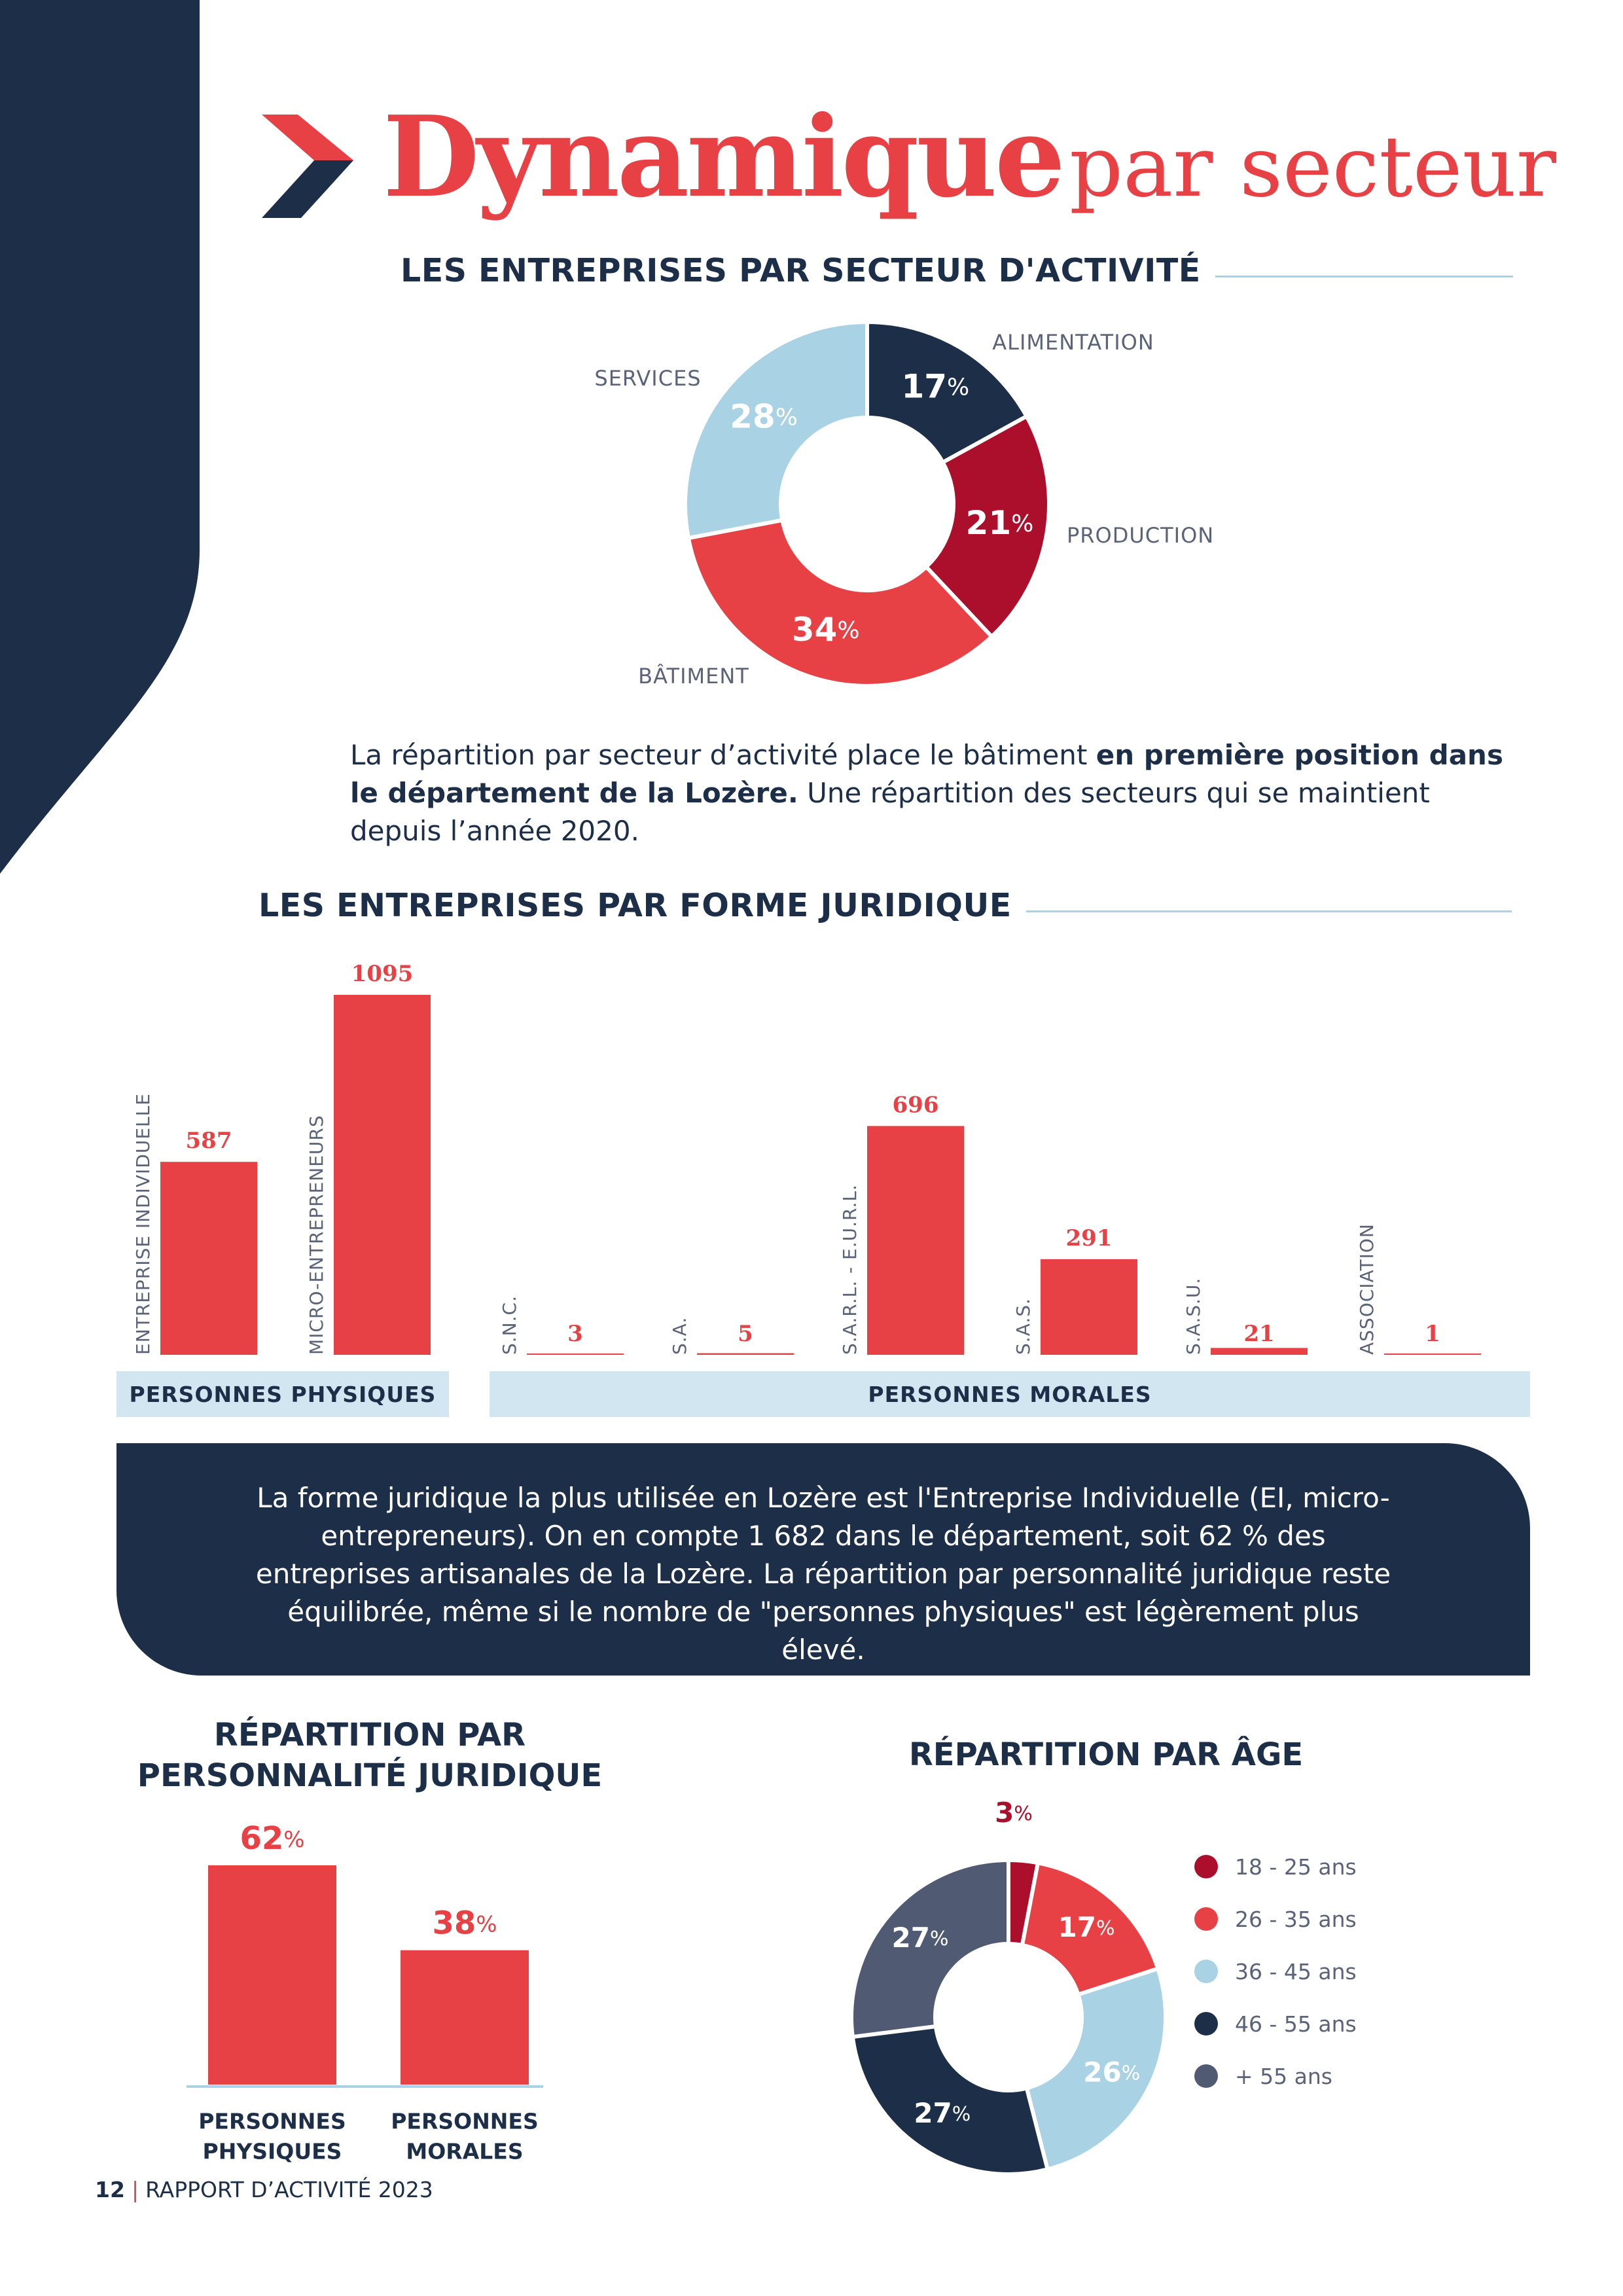  Describe the element at coordinates (920, 1937) in the screenshot. I see `slice-value-label-55-ans: 27%` at that location.